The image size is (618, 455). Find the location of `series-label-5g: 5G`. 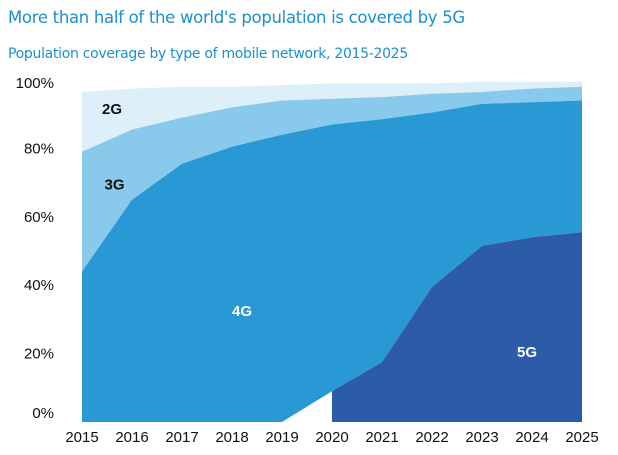

series-label-5g: 5G is located at coordinates (527, 352).